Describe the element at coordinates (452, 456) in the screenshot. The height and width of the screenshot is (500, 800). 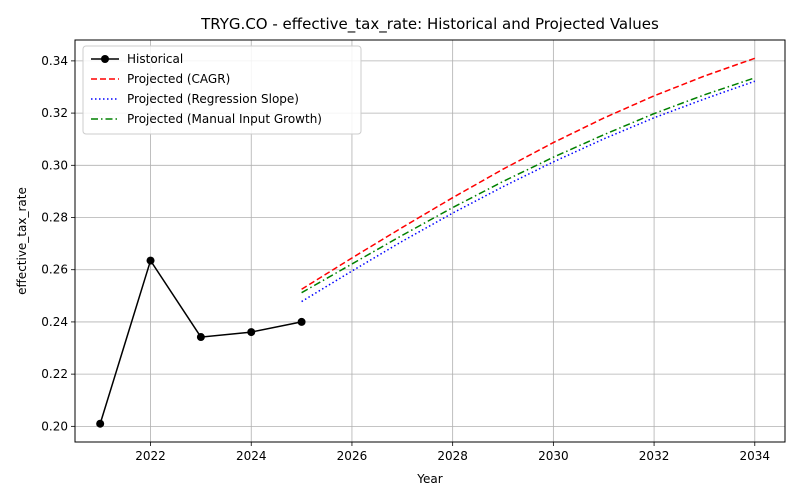
I see `x-tick-label: 2028` at that location.